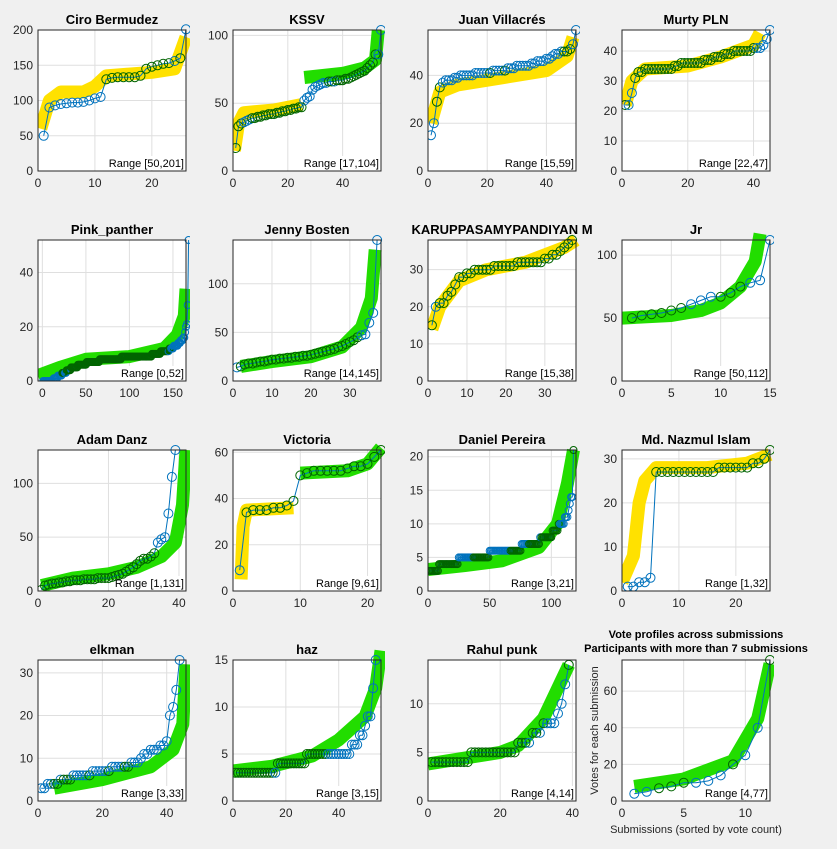  Describe the element at coordinates (339, 813) in the screenshot. I see `x-tick-label: 40` at that location.